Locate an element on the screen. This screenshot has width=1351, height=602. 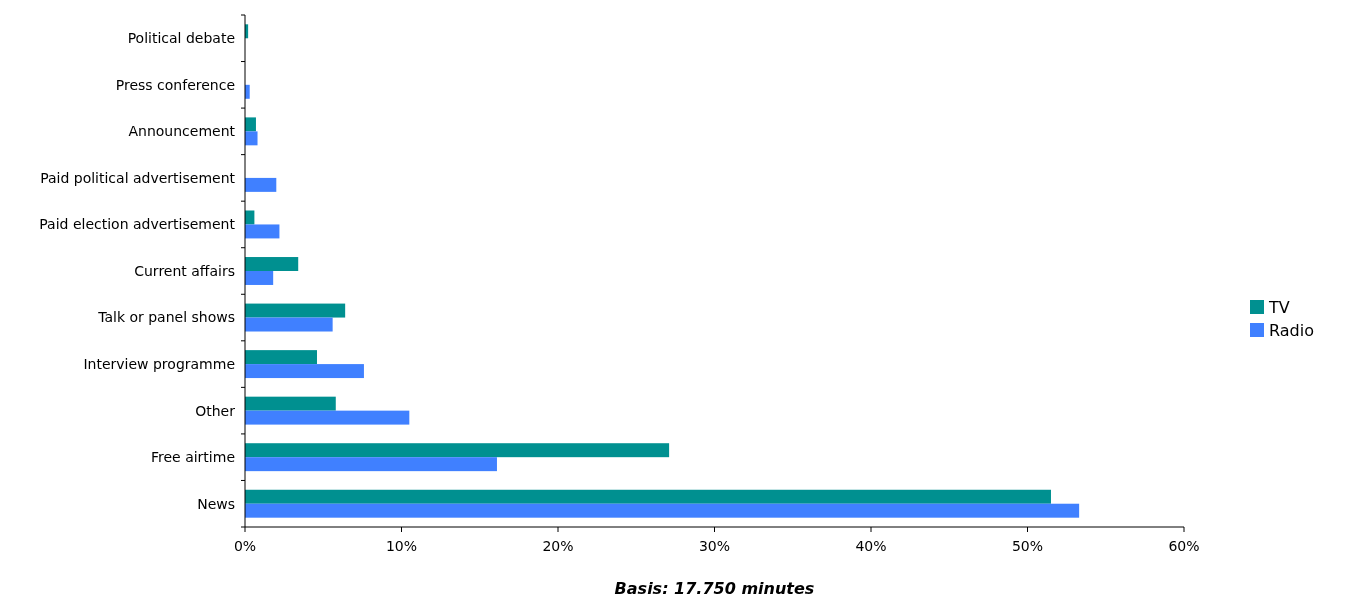
x-tick-label: 60% is located at coordinates (1184, 546).